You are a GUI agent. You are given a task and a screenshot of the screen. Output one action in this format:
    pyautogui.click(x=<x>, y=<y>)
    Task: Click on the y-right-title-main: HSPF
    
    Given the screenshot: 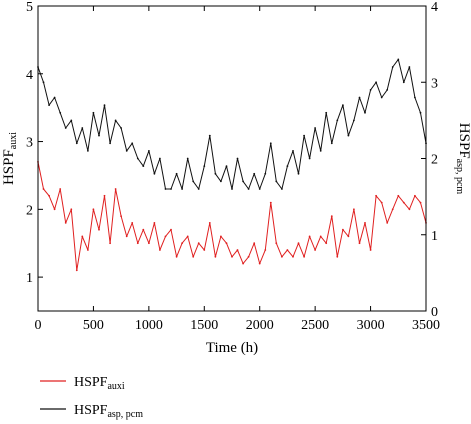 What is the action you would take?
    pyautogui.click(x=463, y=141)
    